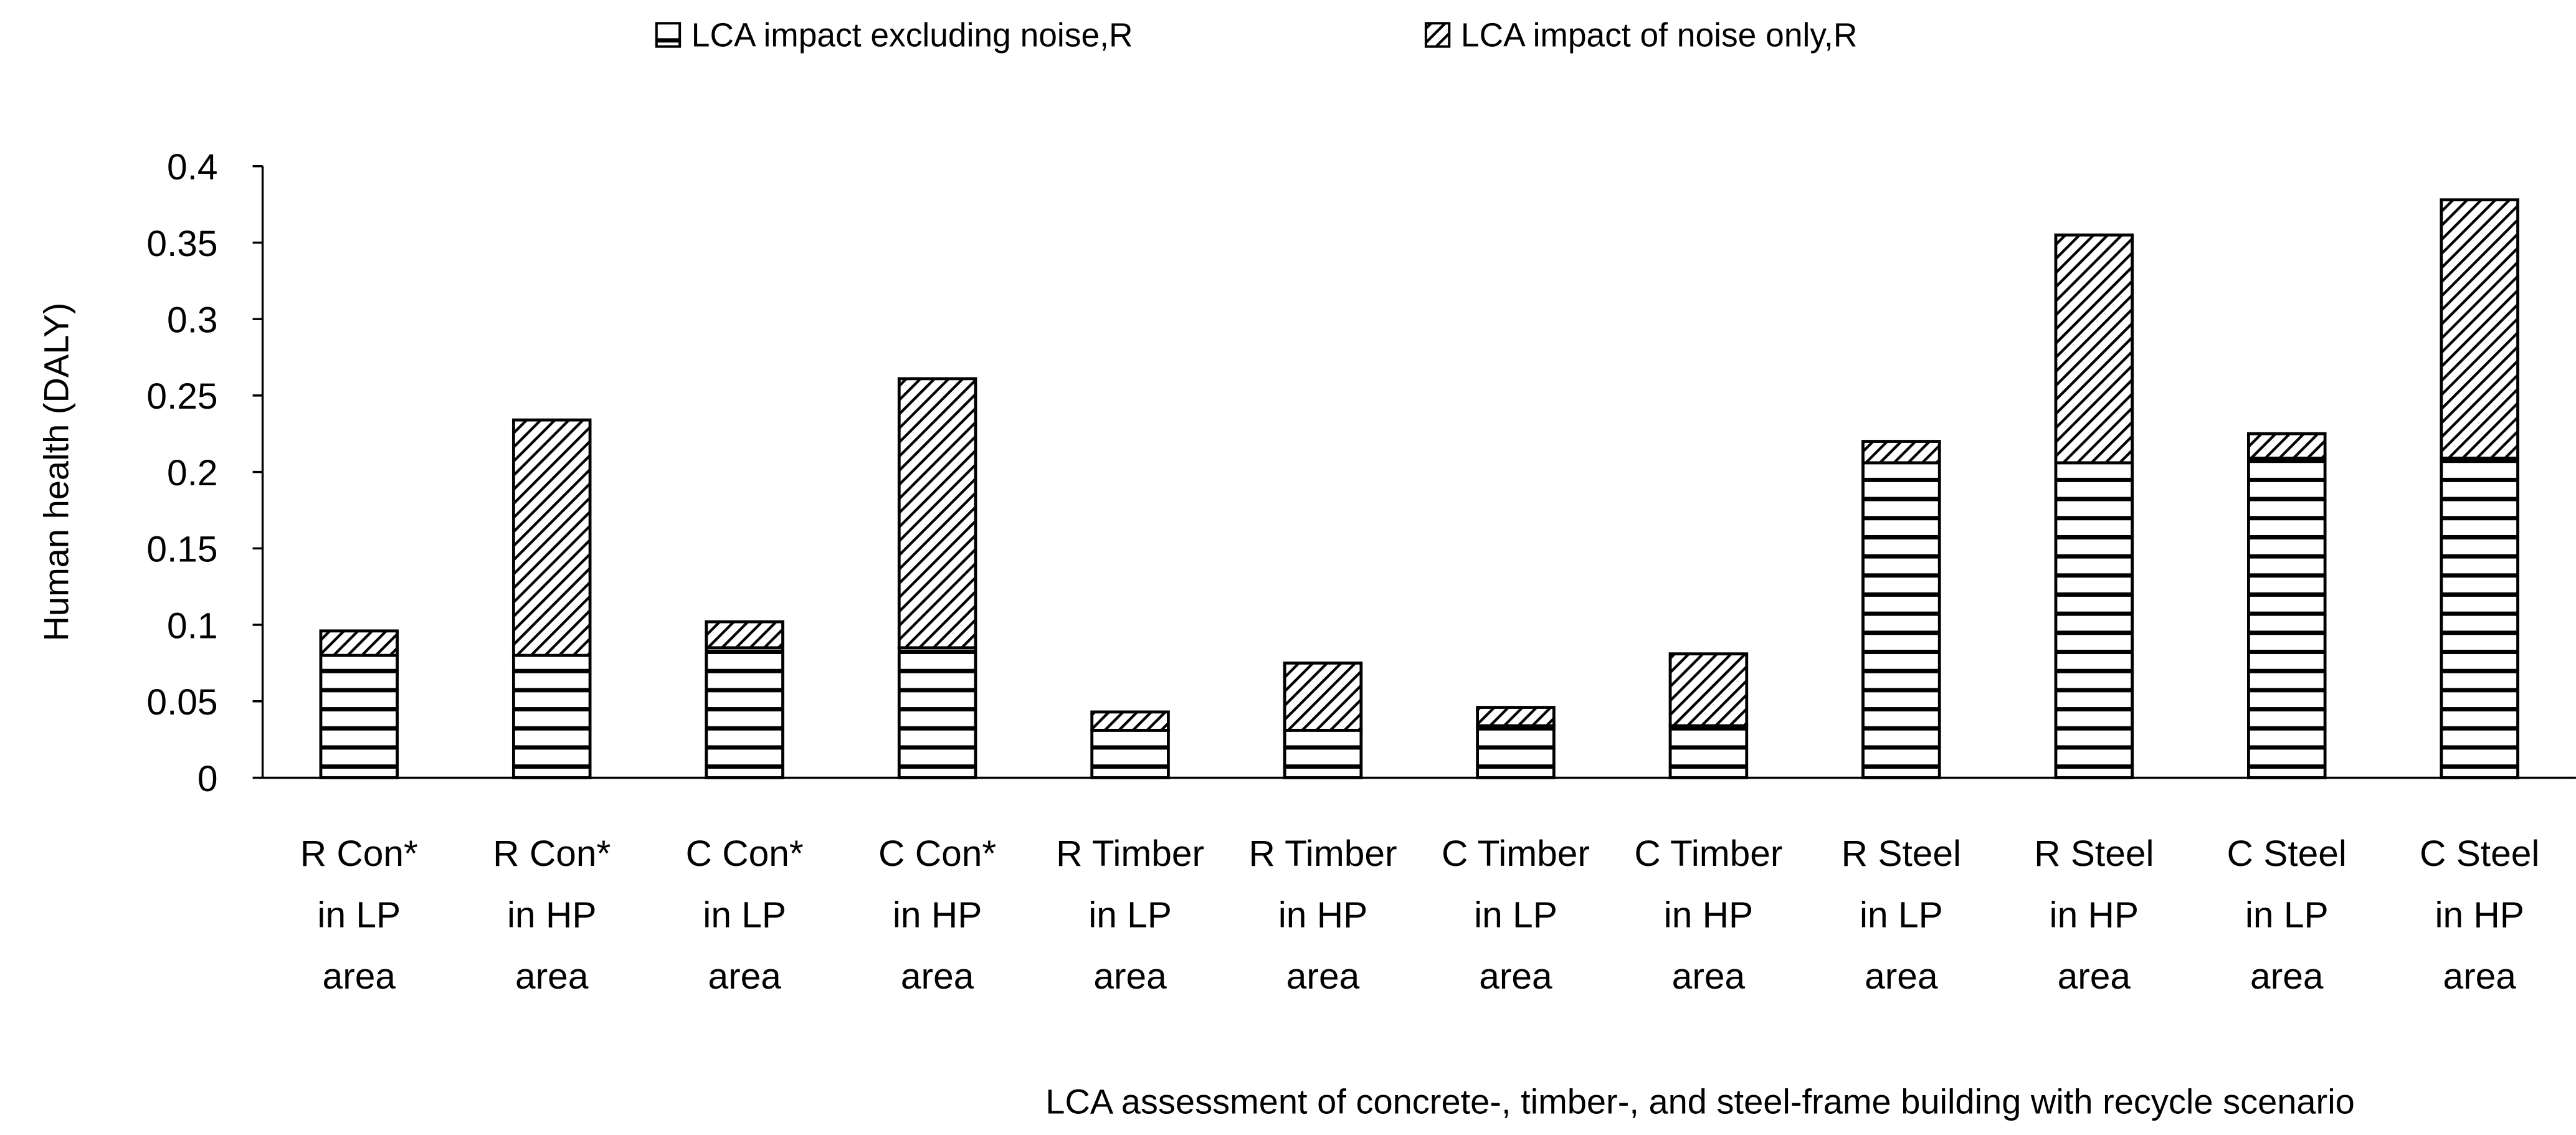  What do you see at coordinates (181, 244) in the screenshot?
I see `y-tick-label: 0.35` at bounding box center [181, 244].